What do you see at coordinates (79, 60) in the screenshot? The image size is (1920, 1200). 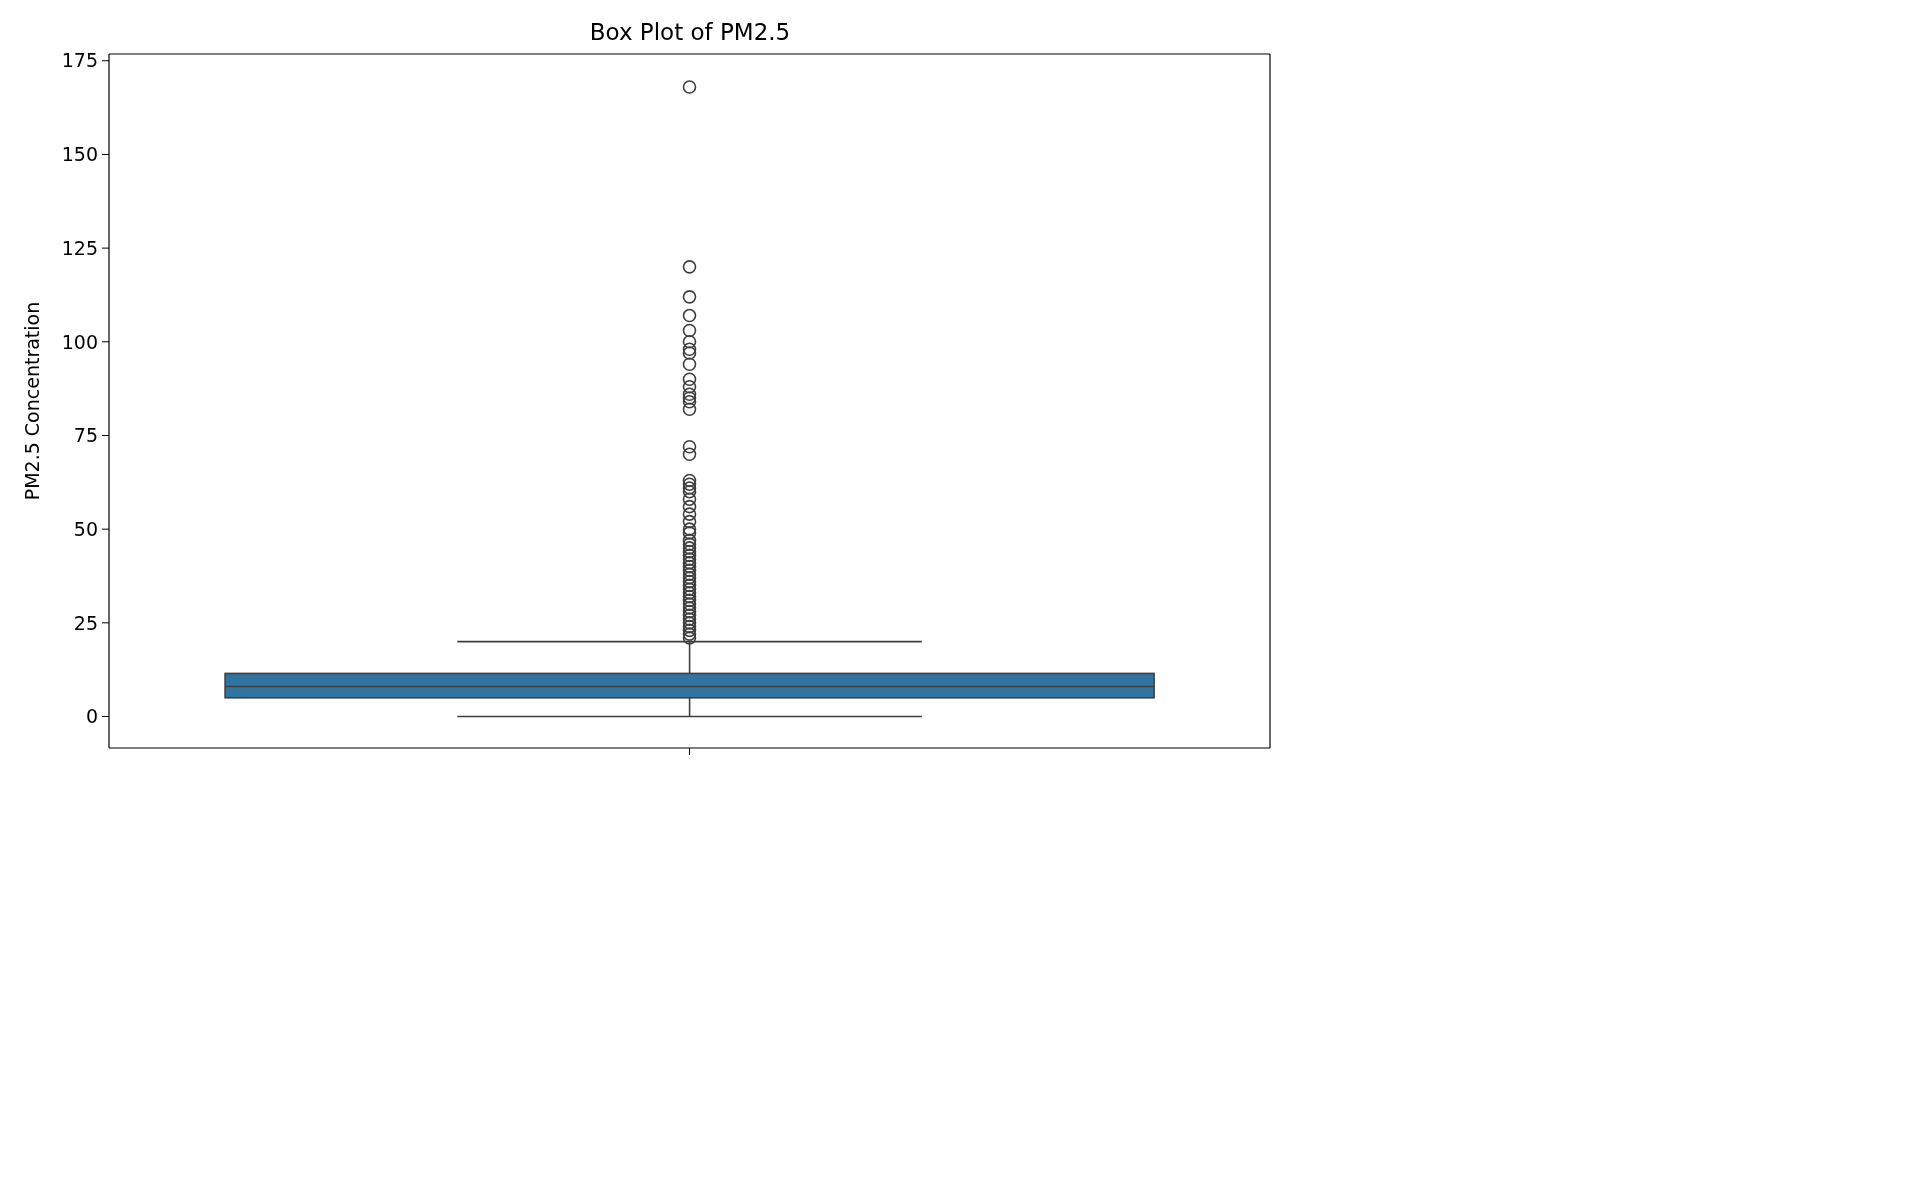 I see `y-tick-label: 175` at bounding box center [79, 60].